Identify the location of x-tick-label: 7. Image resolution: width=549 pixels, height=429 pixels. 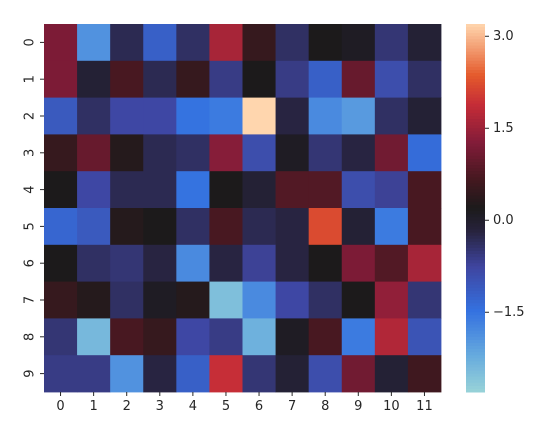
(292, 406).